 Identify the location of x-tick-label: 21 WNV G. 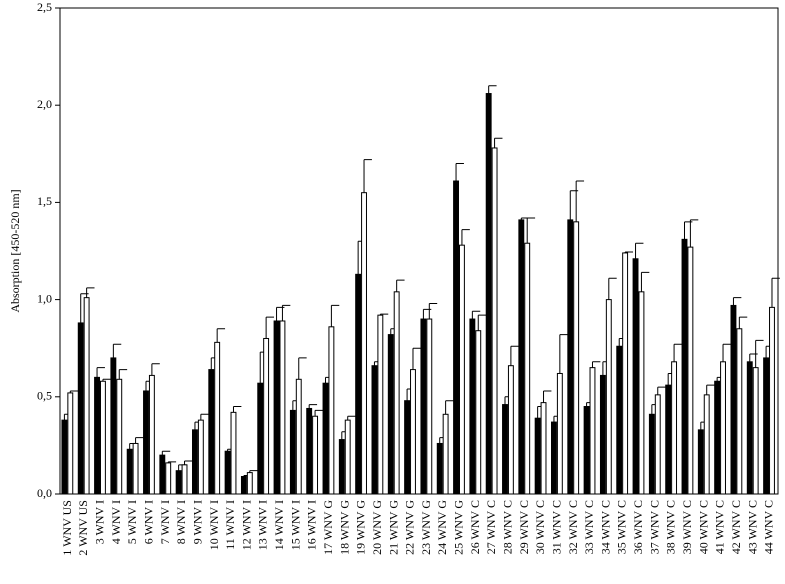
(393, 527).